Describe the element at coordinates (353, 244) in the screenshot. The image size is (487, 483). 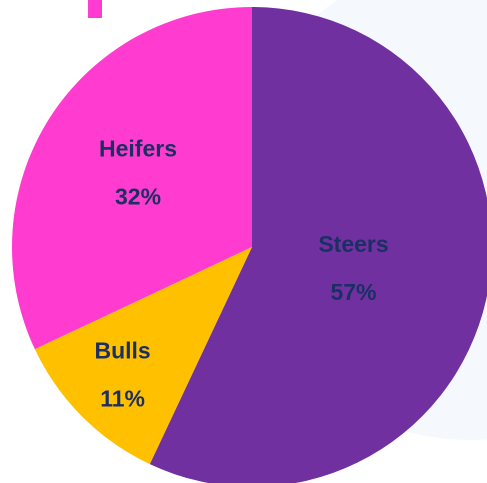
I see `slice-label: Steers` at that location.